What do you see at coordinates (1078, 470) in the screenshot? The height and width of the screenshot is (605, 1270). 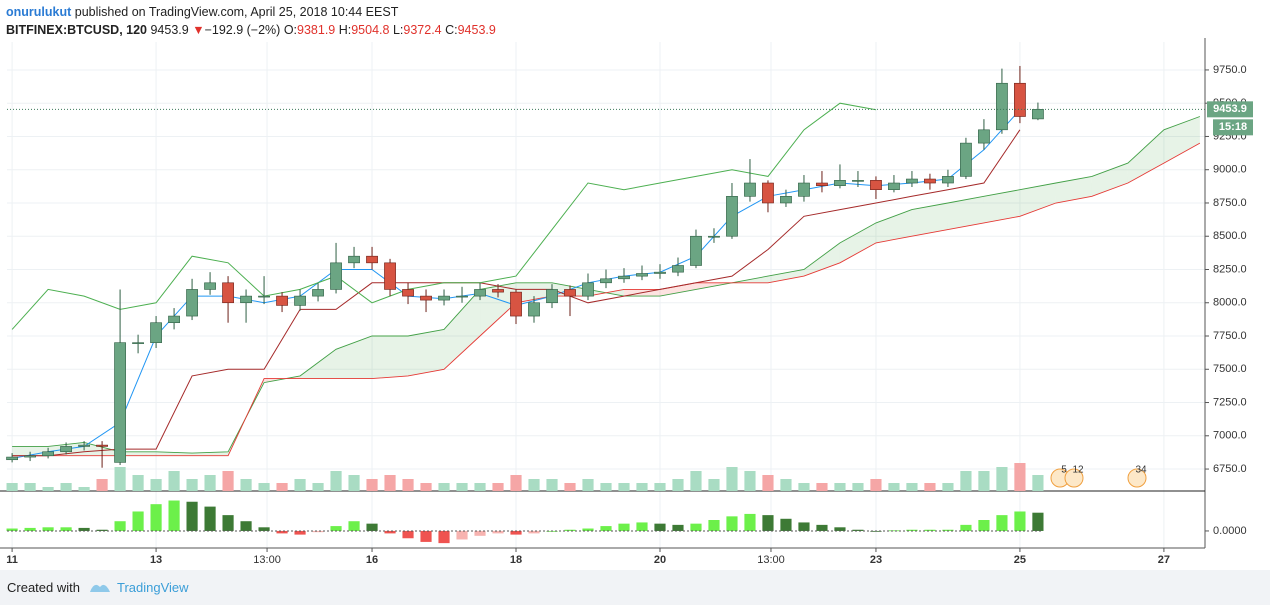 I see `event-label: 12` at bounding box center [1078, 470].